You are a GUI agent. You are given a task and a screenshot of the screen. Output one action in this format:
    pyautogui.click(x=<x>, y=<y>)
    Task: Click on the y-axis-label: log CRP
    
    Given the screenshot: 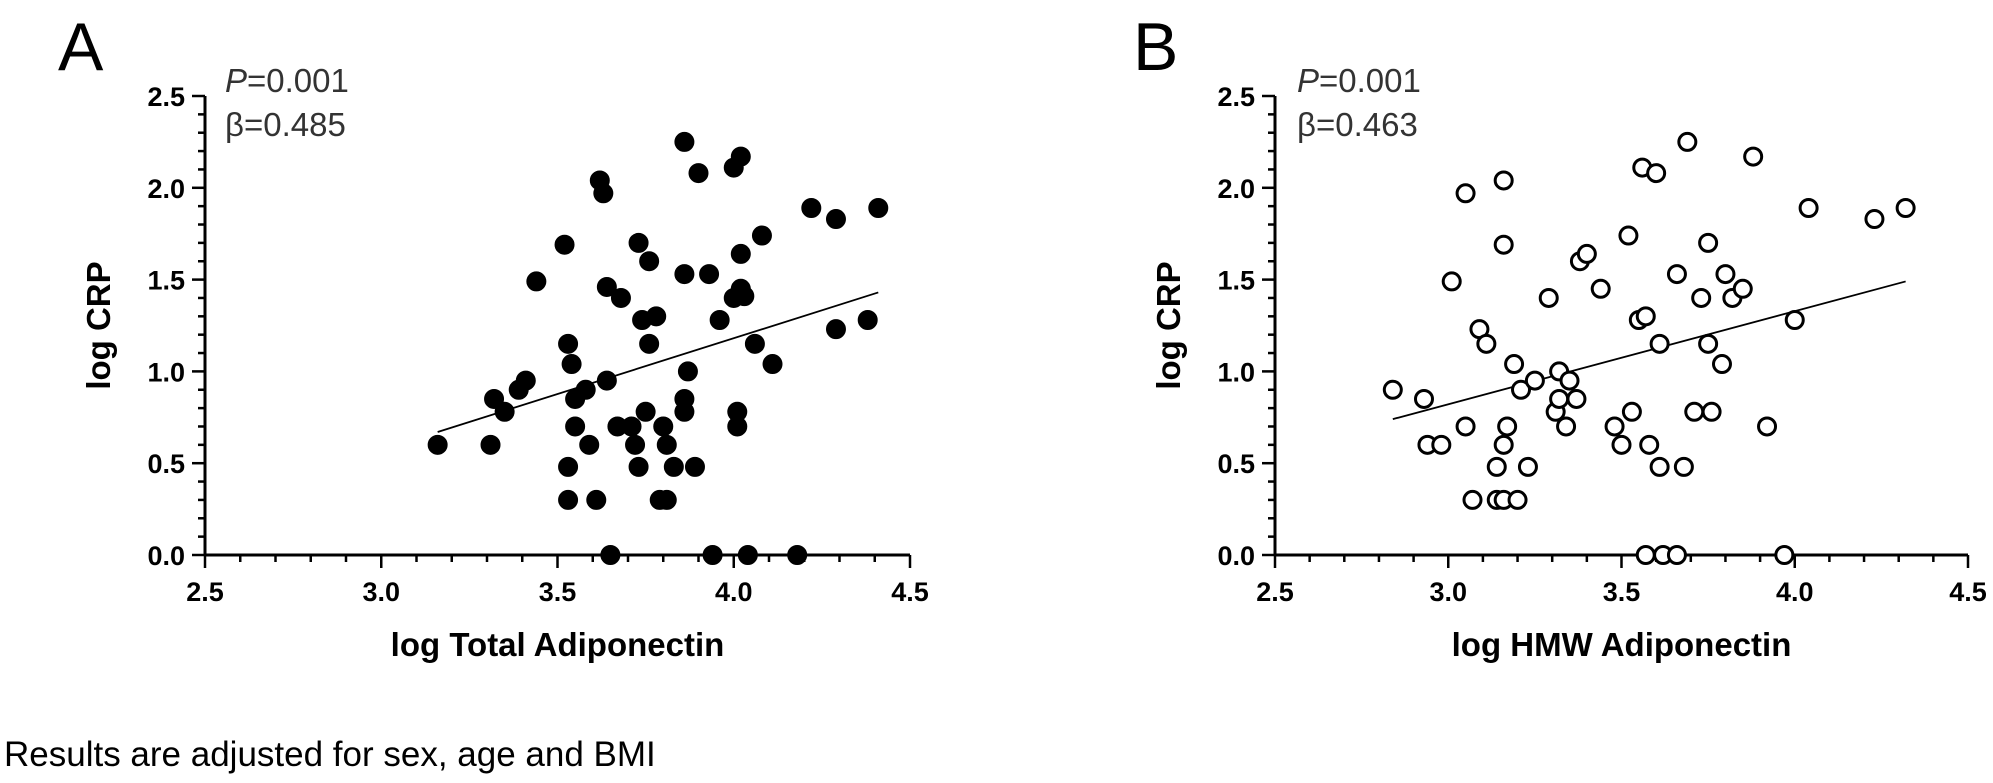 What is the action you would take?
    pyautogui.click(x=1168, y=325)
    